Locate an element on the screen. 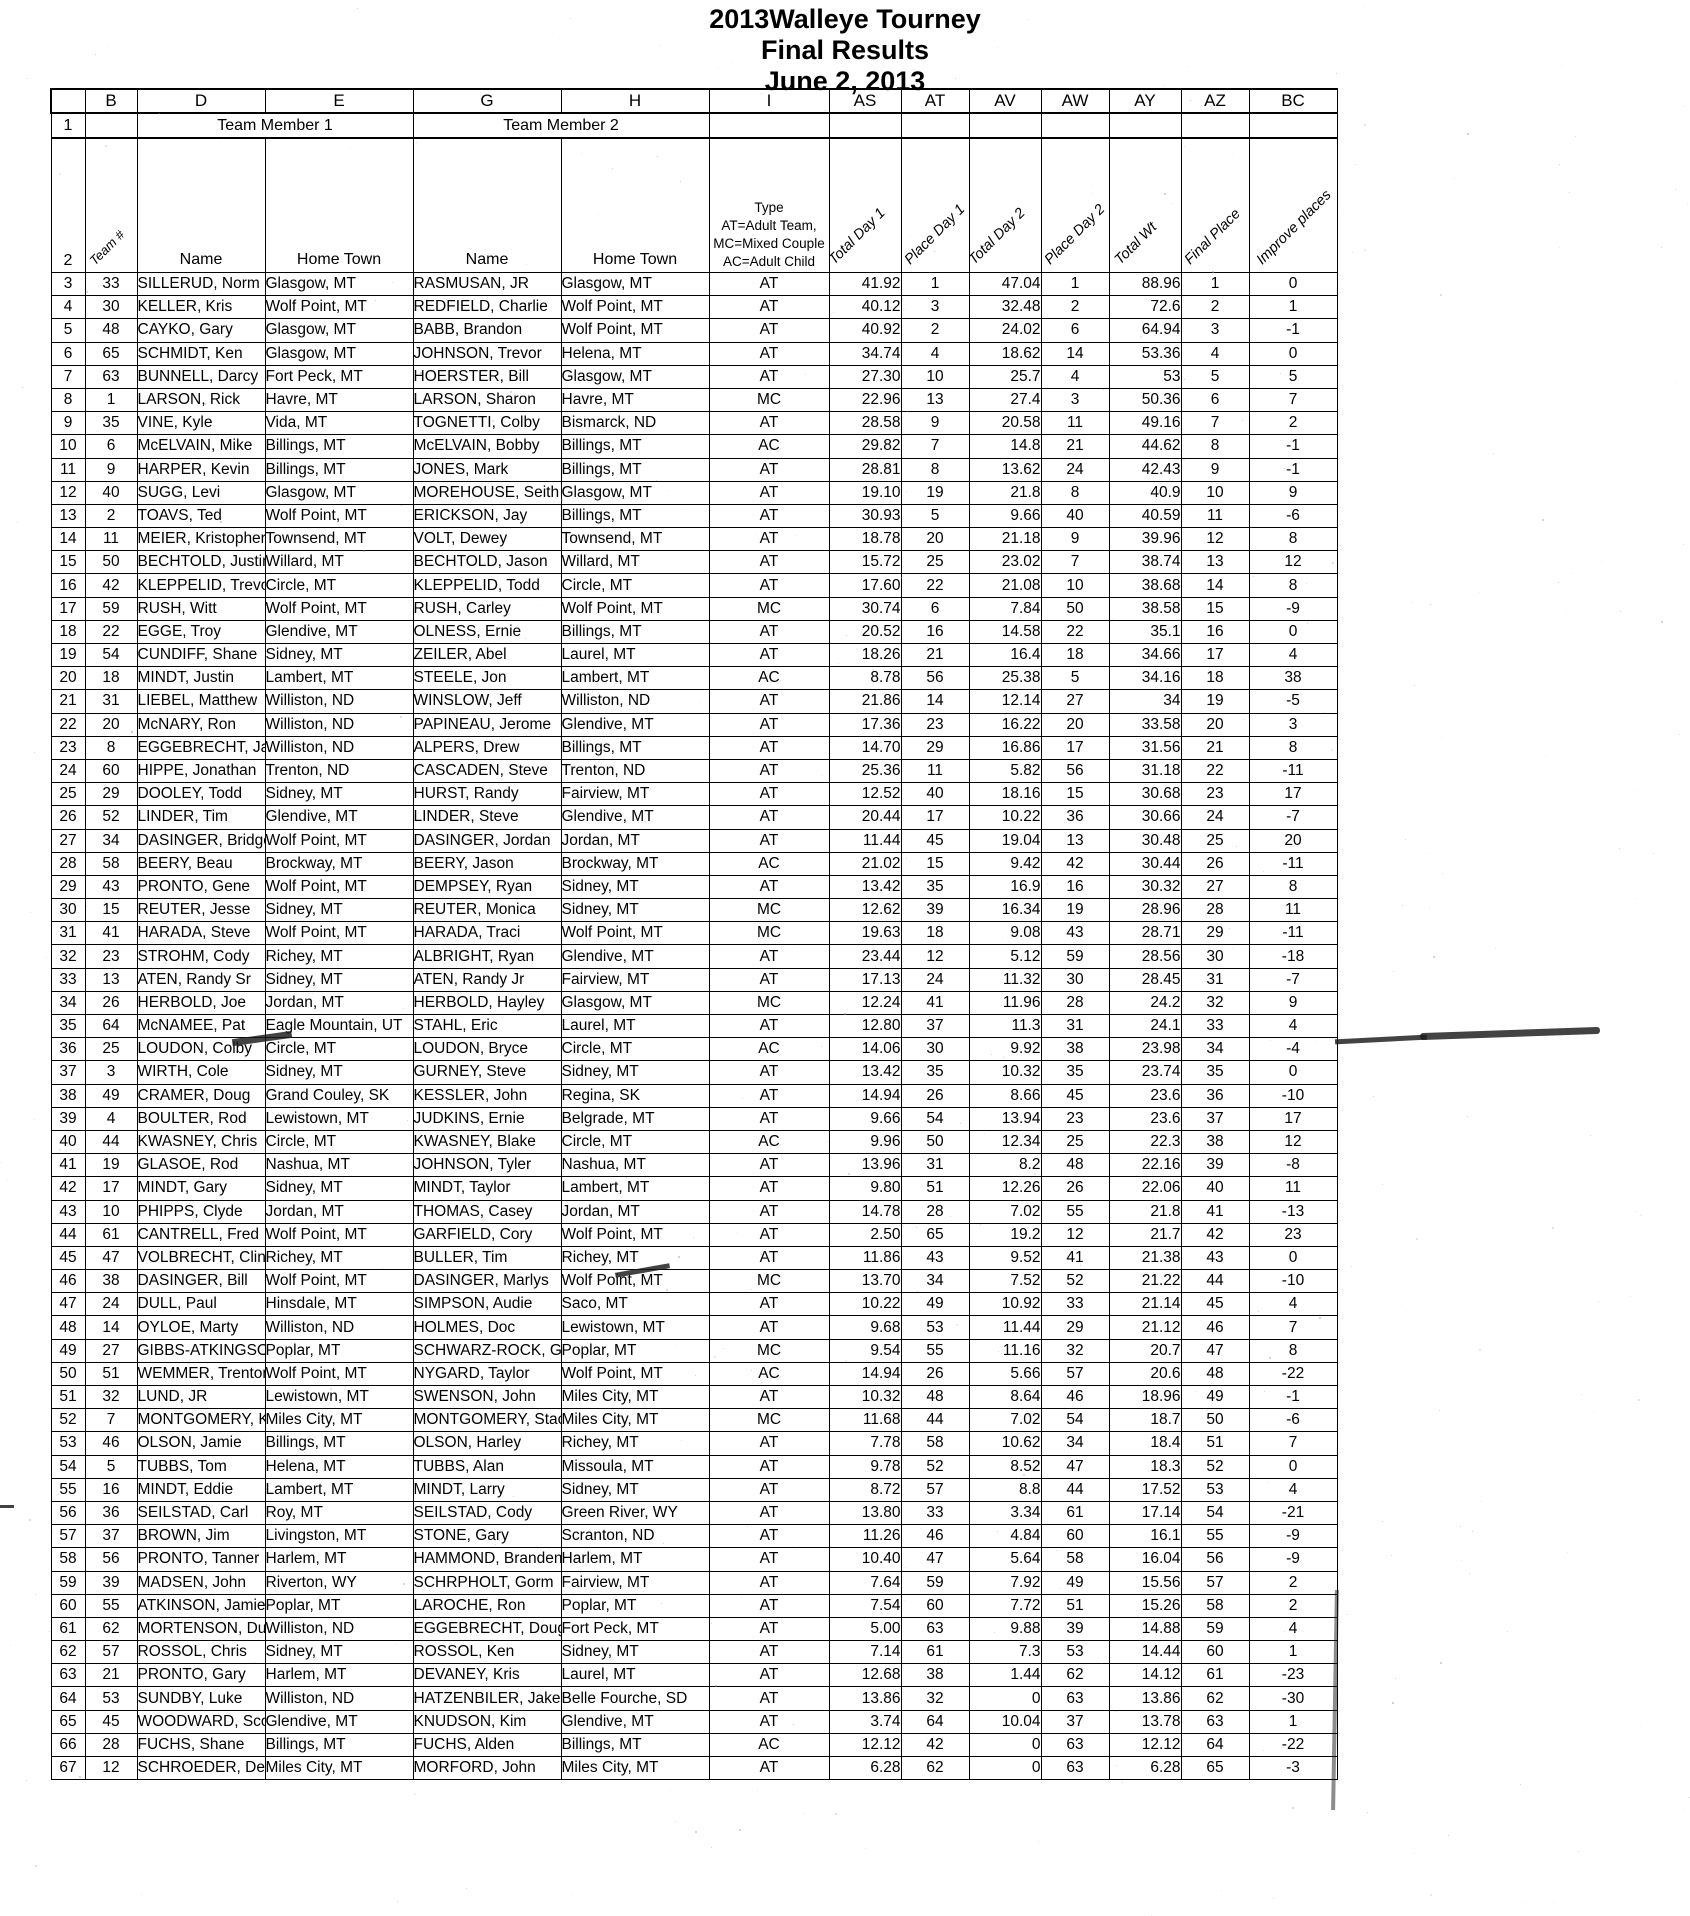 Image resolution: width=1690 pixels, height=1916 pixels. cell-hometown-1: Williston, ND is located at coordinates (339, 1327).